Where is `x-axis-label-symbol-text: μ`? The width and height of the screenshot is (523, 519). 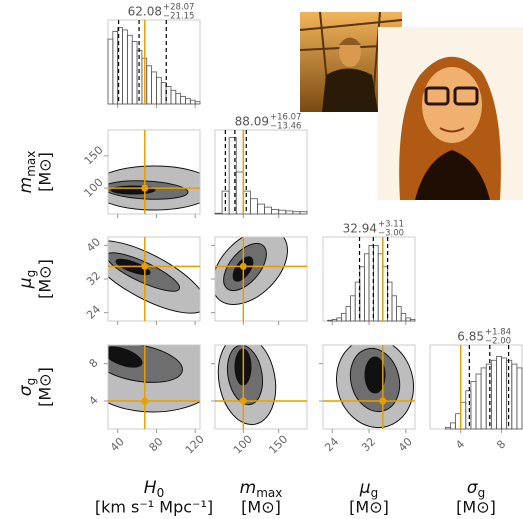 x-axis-label-symbol-text: μ is located at coordinates (365, 488).